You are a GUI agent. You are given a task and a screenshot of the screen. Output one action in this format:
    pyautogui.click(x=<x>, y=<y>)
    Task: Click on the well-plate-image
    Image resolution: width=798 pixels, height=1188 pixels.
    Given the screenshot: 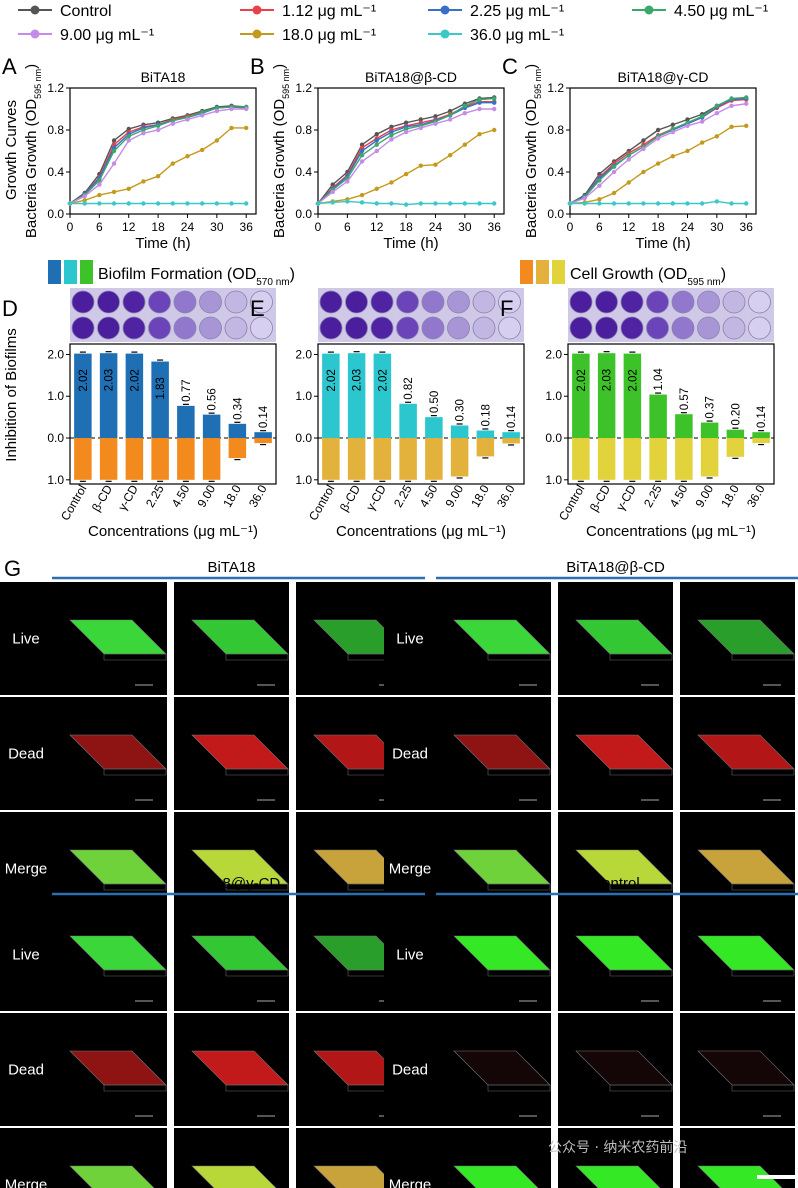 What is the action you would take?
    pyautogui.click(x=421, y=315)
    